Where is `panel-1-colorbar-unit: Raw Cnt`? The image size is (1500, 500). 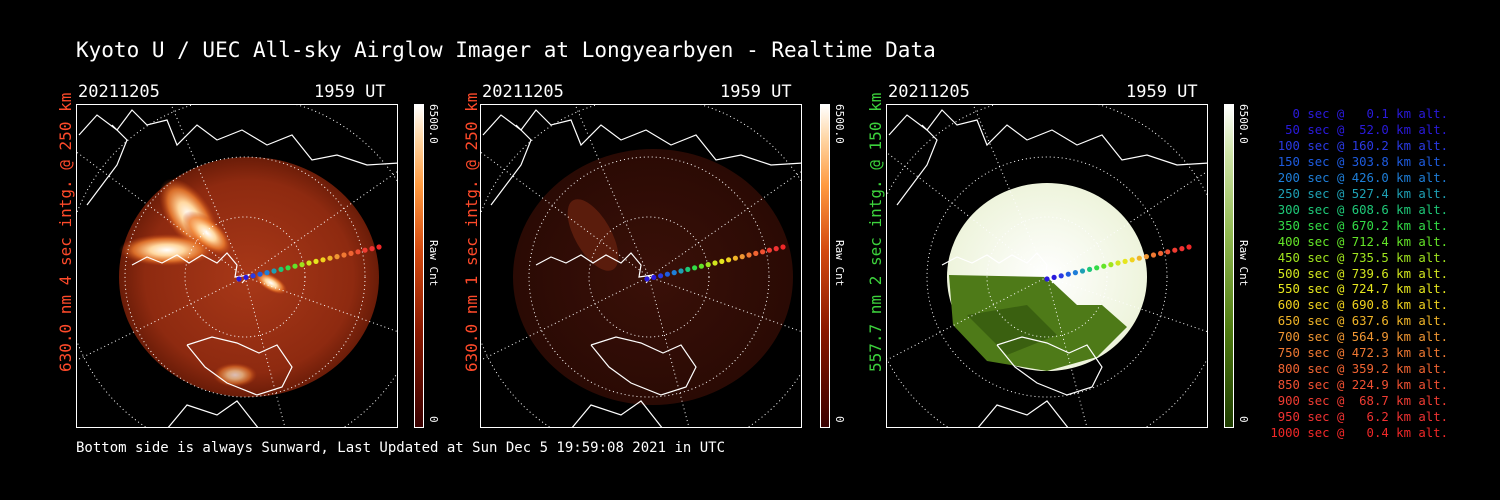
panel-1-colorbar-unit: Raw Cnt is located at coordinates (433, 263).